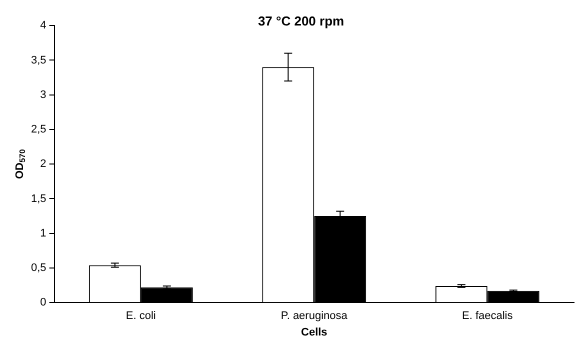 The width and height of the screenshot is (582, 343). I want to click on y-tick-label: 2,5, so click(38, 130).